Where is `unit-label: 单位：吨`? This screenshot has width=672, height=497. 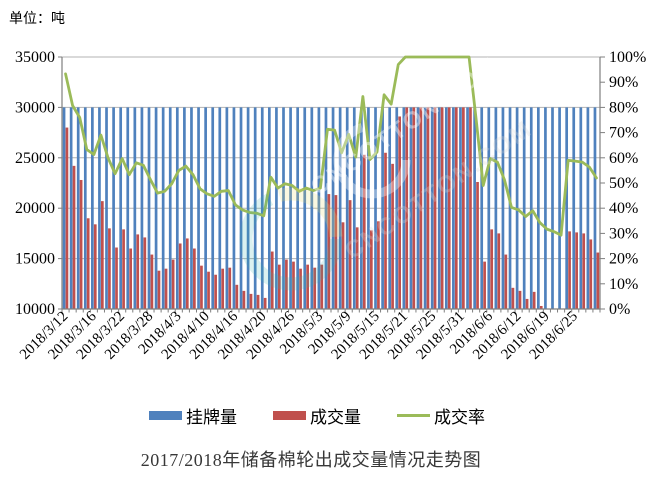
unit-label: 单位：吨 is located at coordinates (37, 19).